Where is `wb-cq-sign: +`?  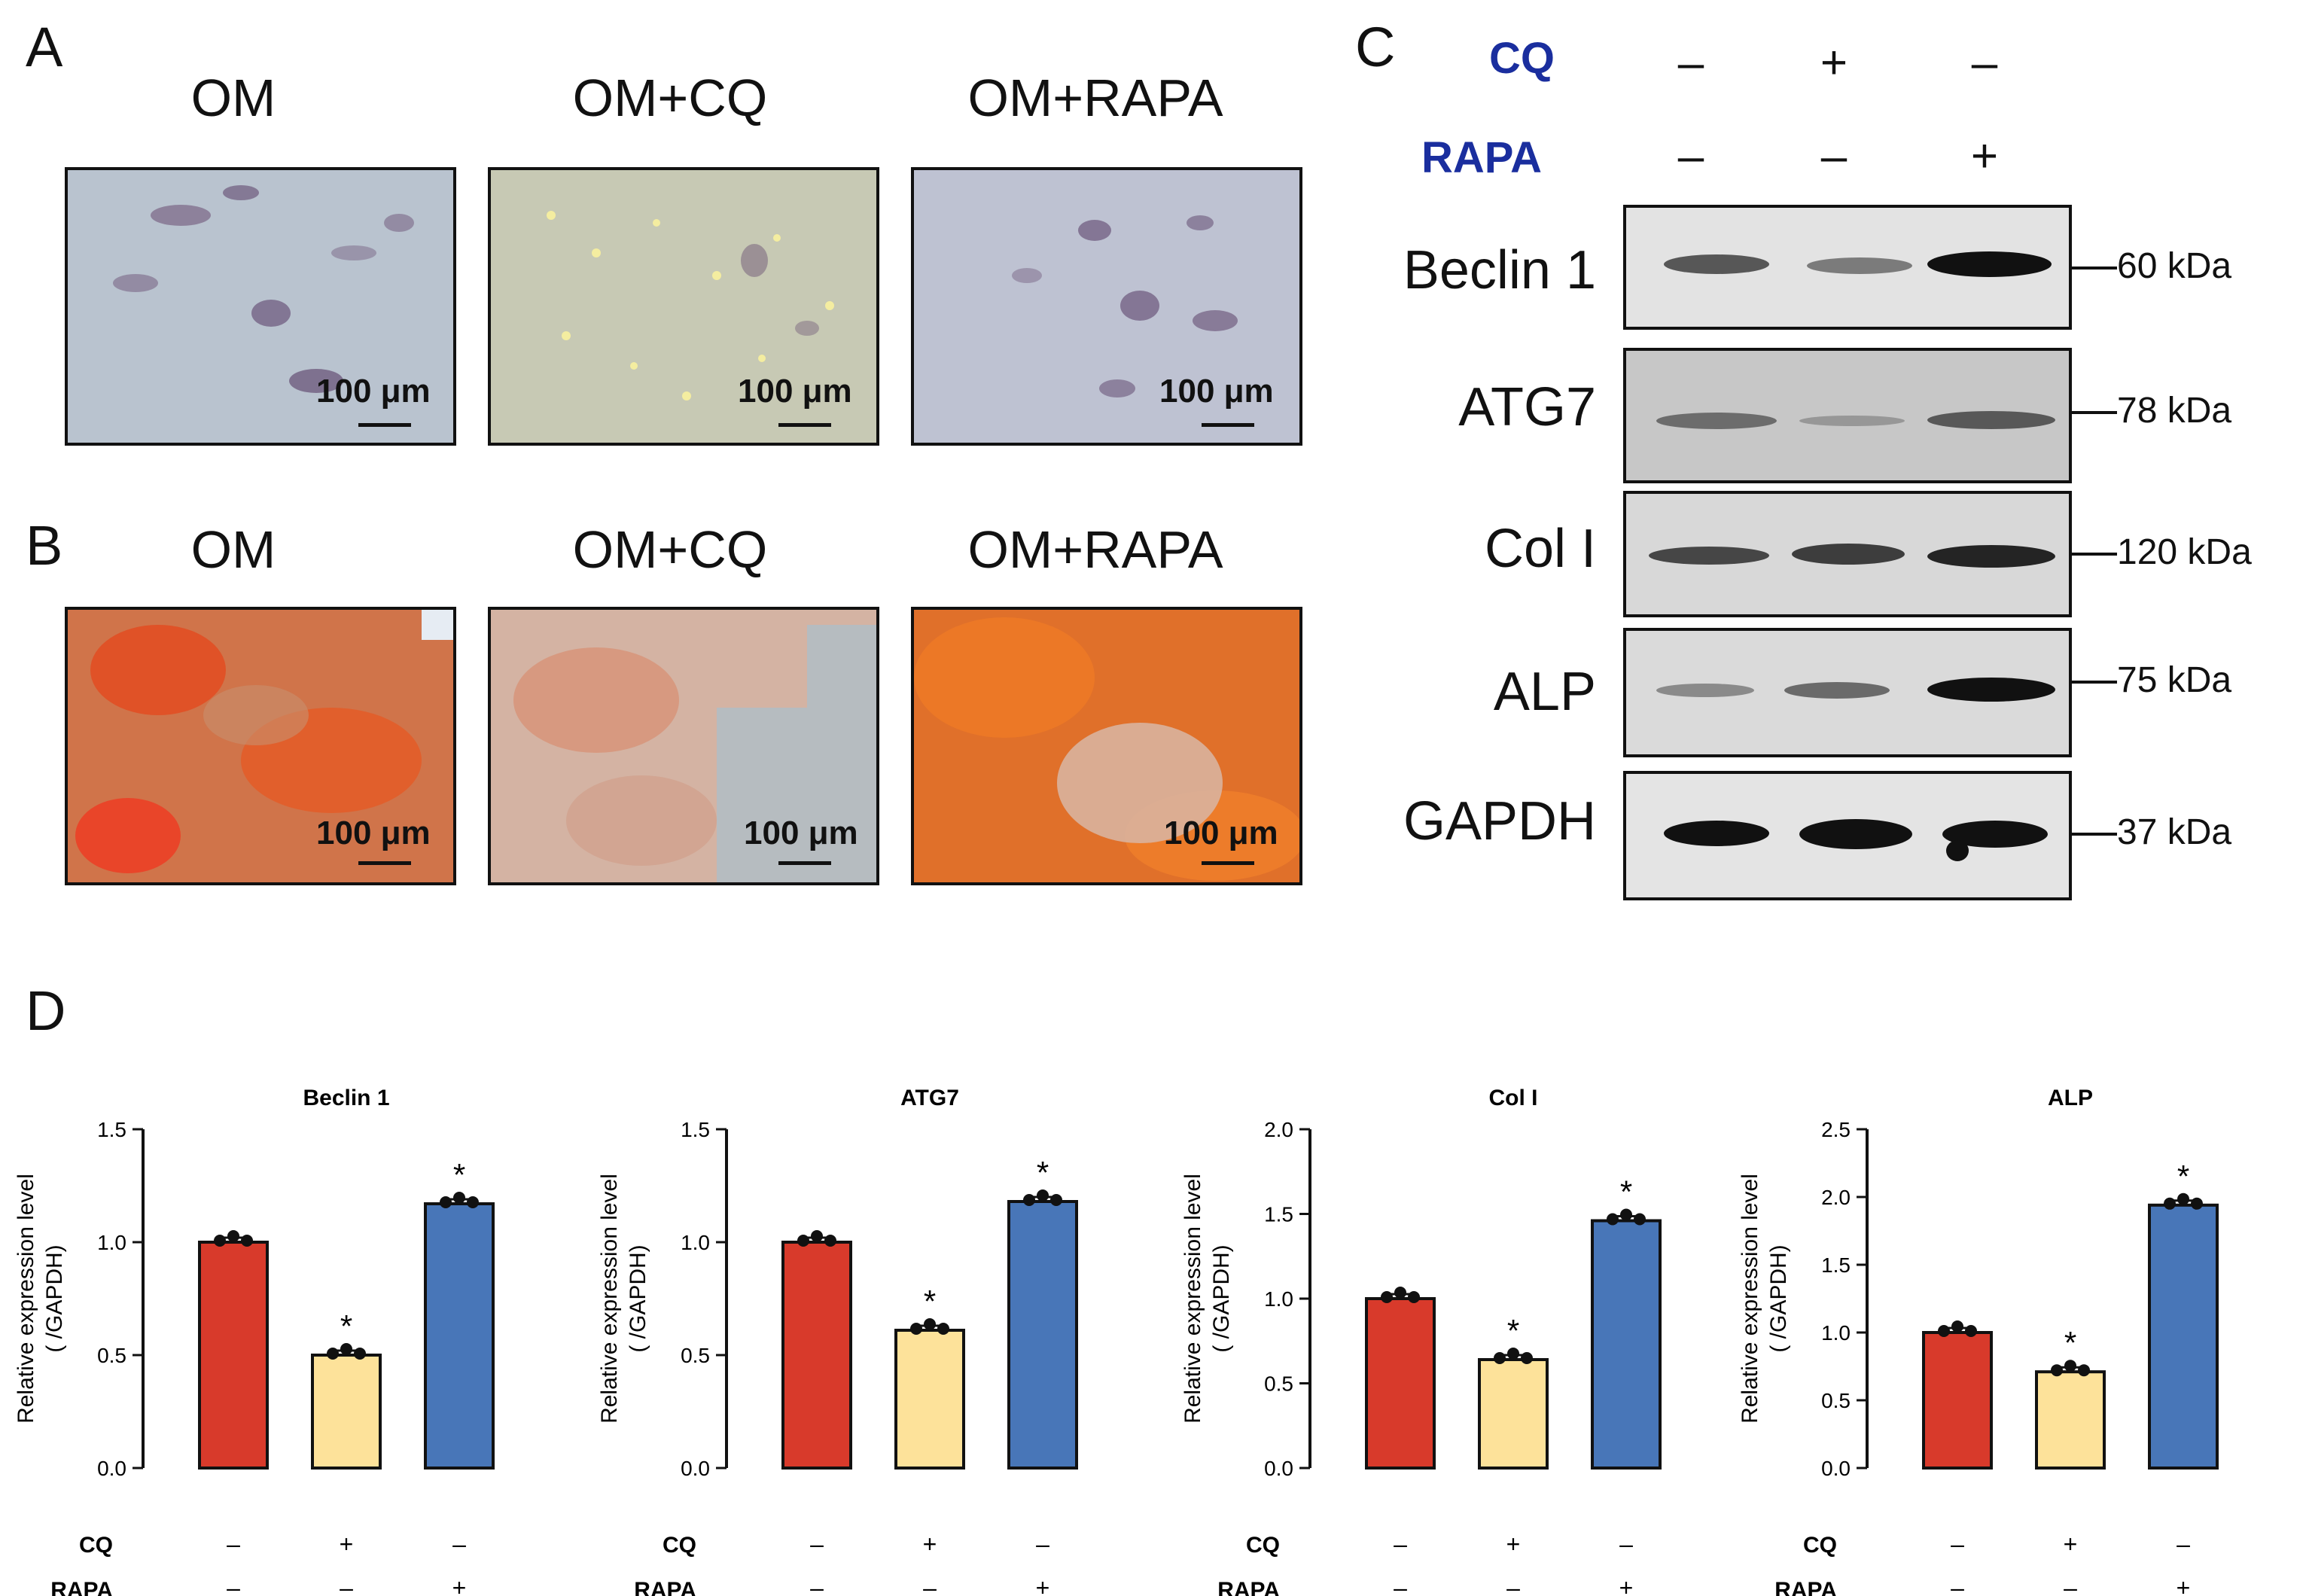 wb-cq-sign: + is located at coordinates (1834, 63).